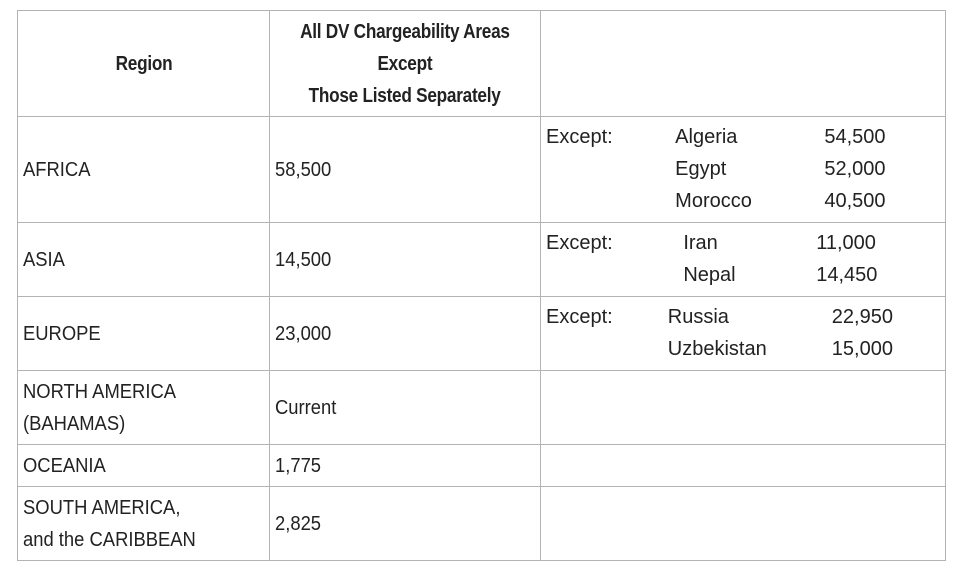 This screenshot has width=959, height=571. I want to click on value-label: 58,500, so click(303, 169).